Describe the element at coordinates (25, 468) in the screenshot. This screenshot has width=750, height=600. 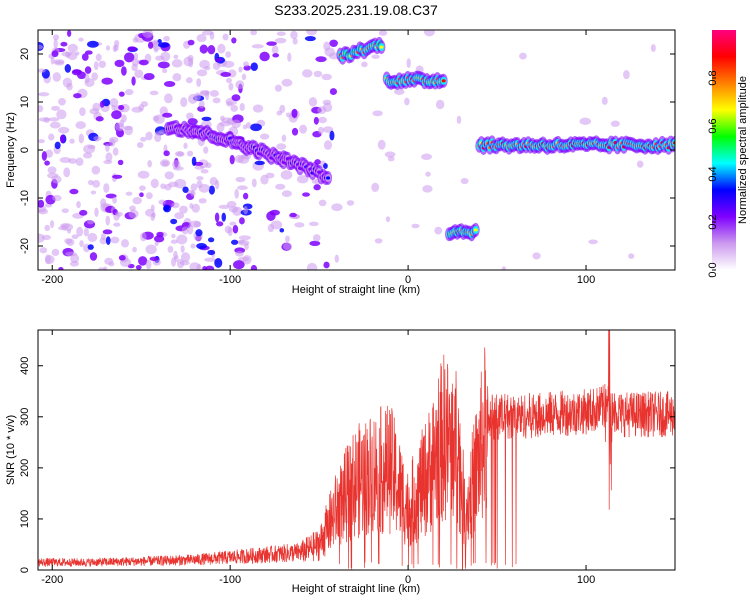
I see `snr-ytick-label: 200` at that location.